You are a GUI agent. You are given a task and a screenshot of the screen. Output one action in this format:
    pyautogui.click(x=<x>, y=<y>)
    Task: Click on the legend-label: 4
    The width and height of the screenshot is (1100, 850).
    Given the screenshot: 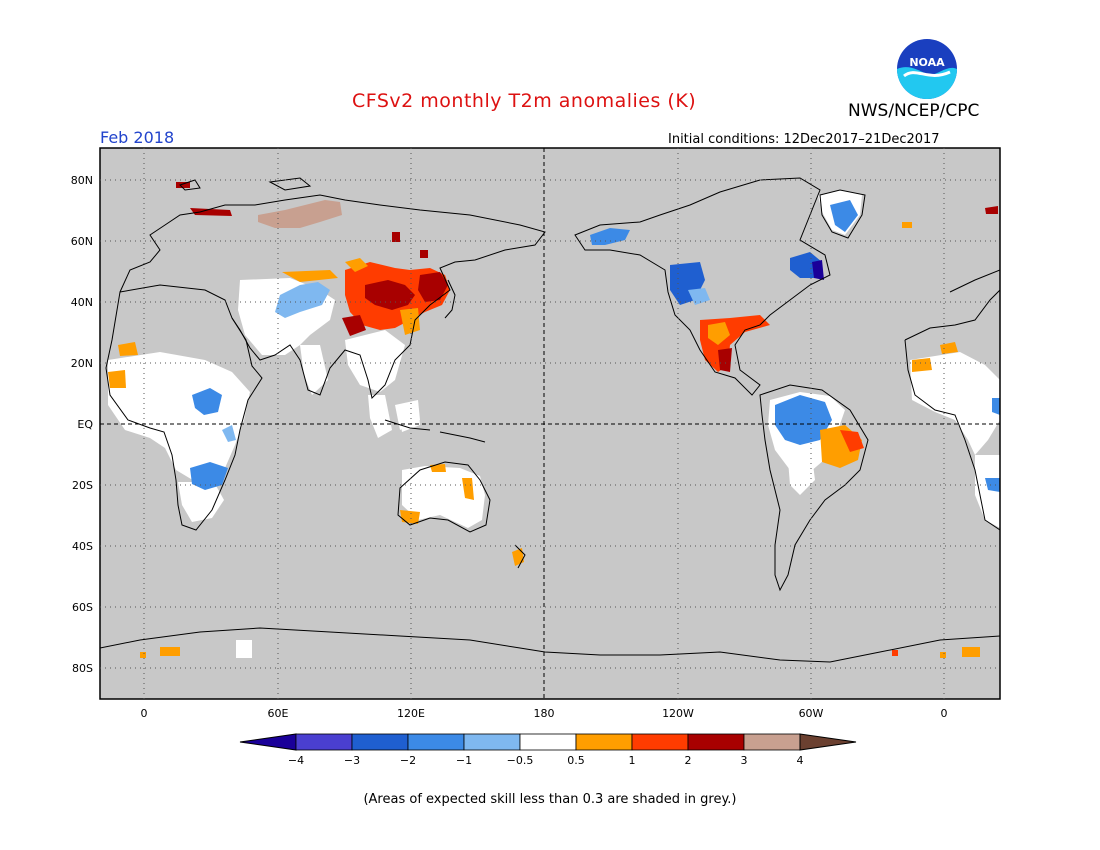 What is the action you would take?
    pyautogui.click(x=800, y=760)
    